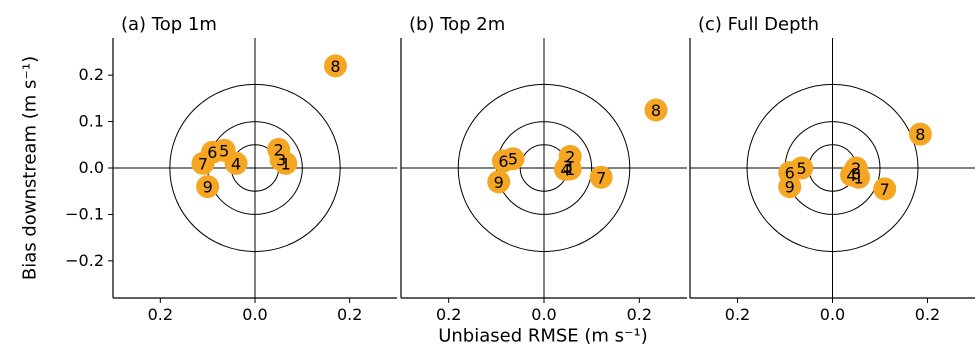  I want to click on panel-title: (a) Top 1m, so click(169, 24).